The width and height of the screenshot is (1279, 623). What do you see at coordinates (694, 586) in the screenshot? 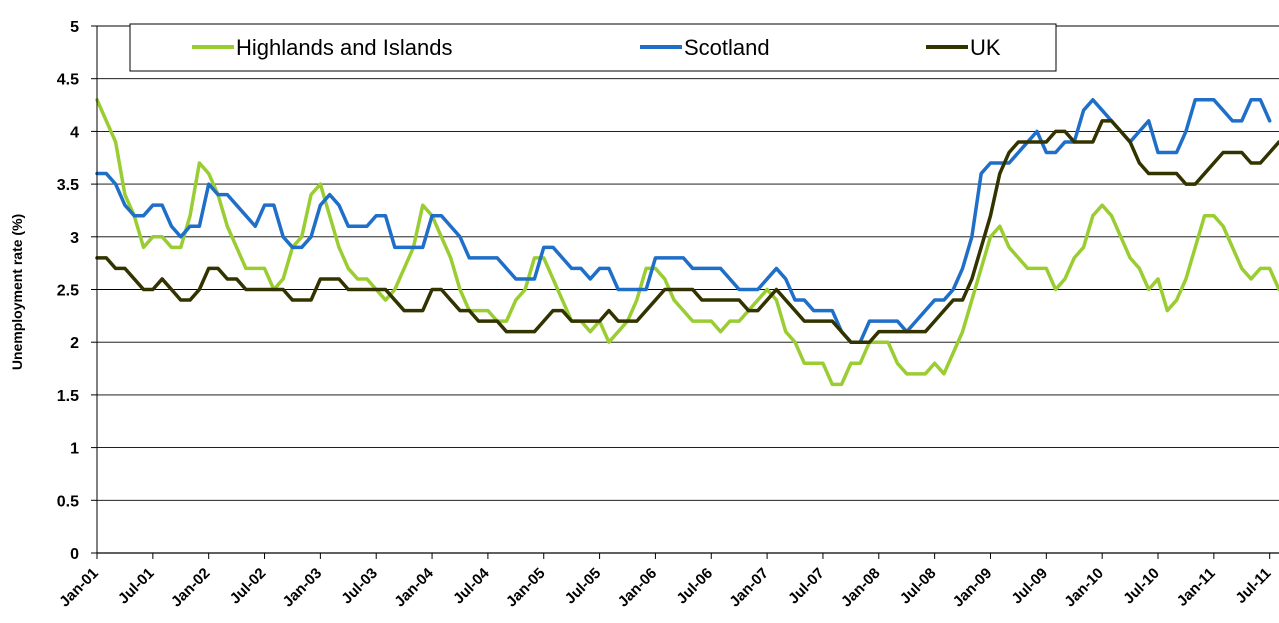
I see `x-tick-label: Jul-06` at bounding box center [694, 586].